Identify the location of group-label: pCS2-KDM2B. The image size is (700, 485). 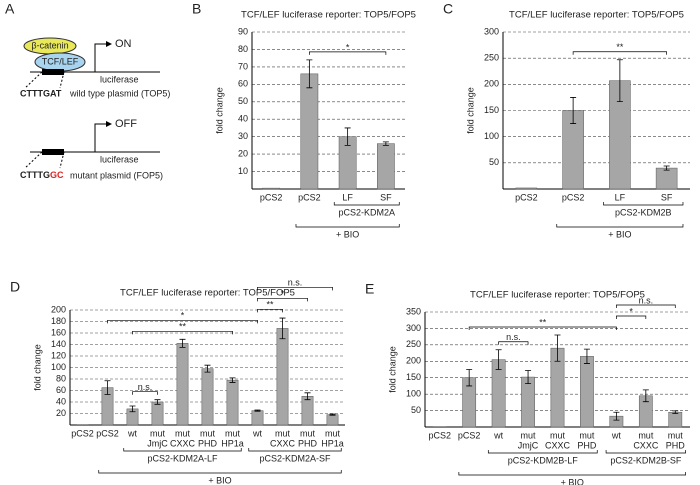
(643, 212).